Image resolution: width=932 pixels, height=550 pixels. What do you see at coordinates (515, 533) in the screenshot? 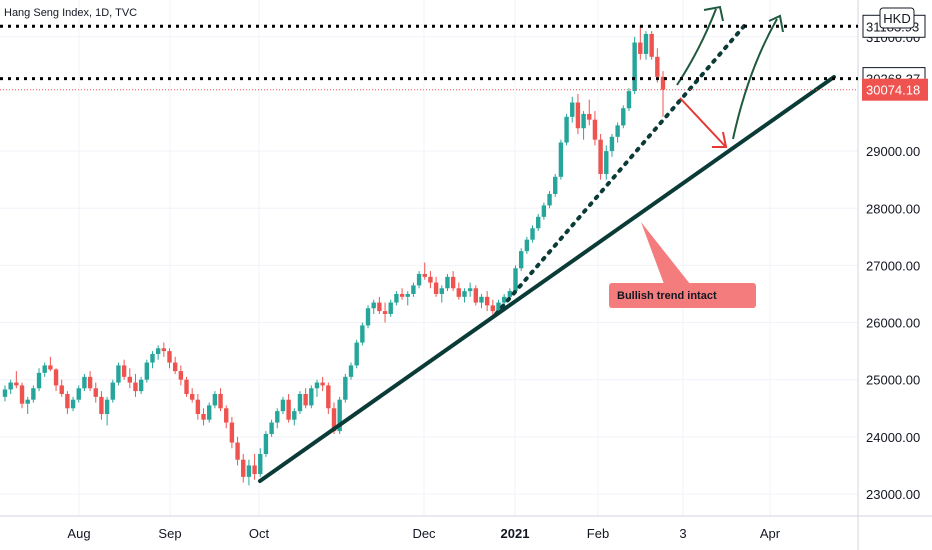
I see `x-axis-label: 2021` at bounding box center [515, 533].